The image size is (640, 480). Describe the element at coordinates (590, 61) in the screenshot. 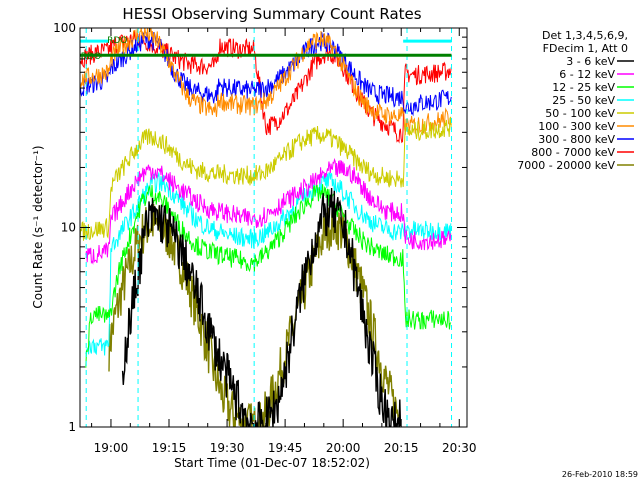

I see `legend-label-0: 3 - 6 keV` at that location.